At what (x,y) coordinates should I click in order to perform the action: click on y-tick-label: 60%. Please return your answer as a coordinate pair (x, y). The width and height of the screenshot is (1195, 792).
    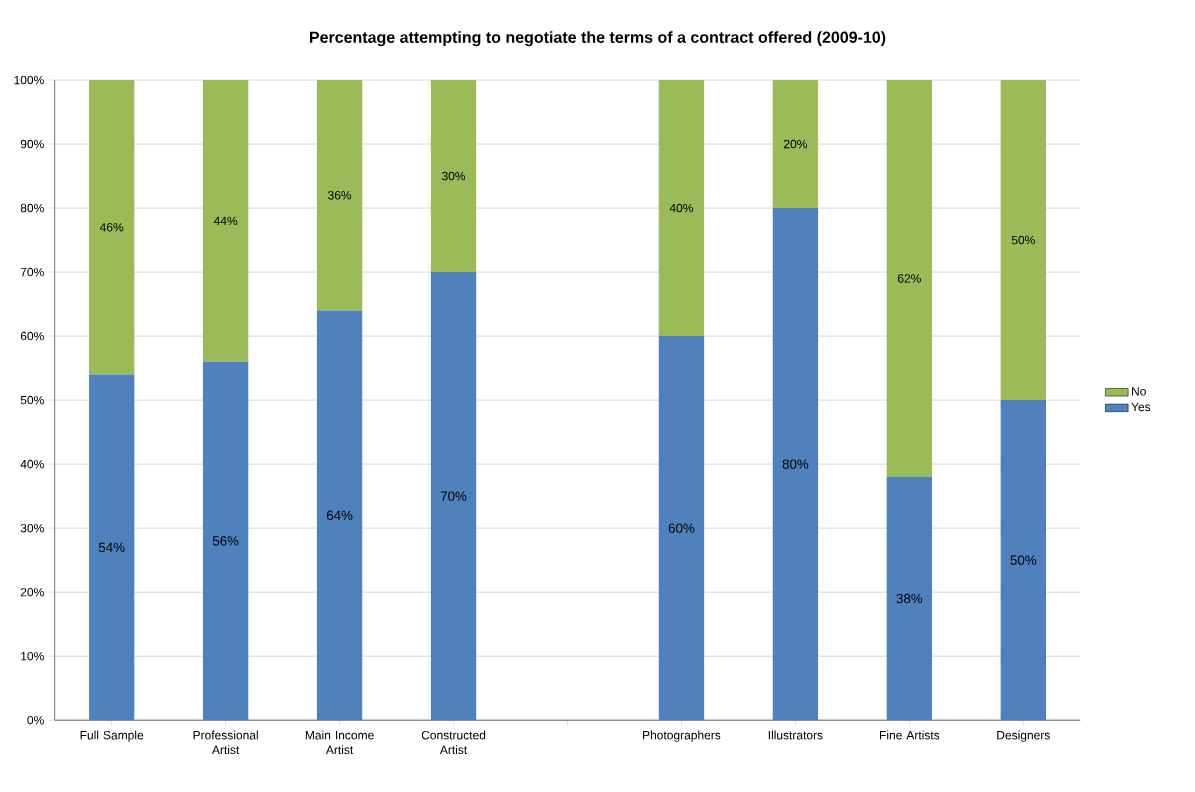
    Looking at the image, I should click on (32, 336).